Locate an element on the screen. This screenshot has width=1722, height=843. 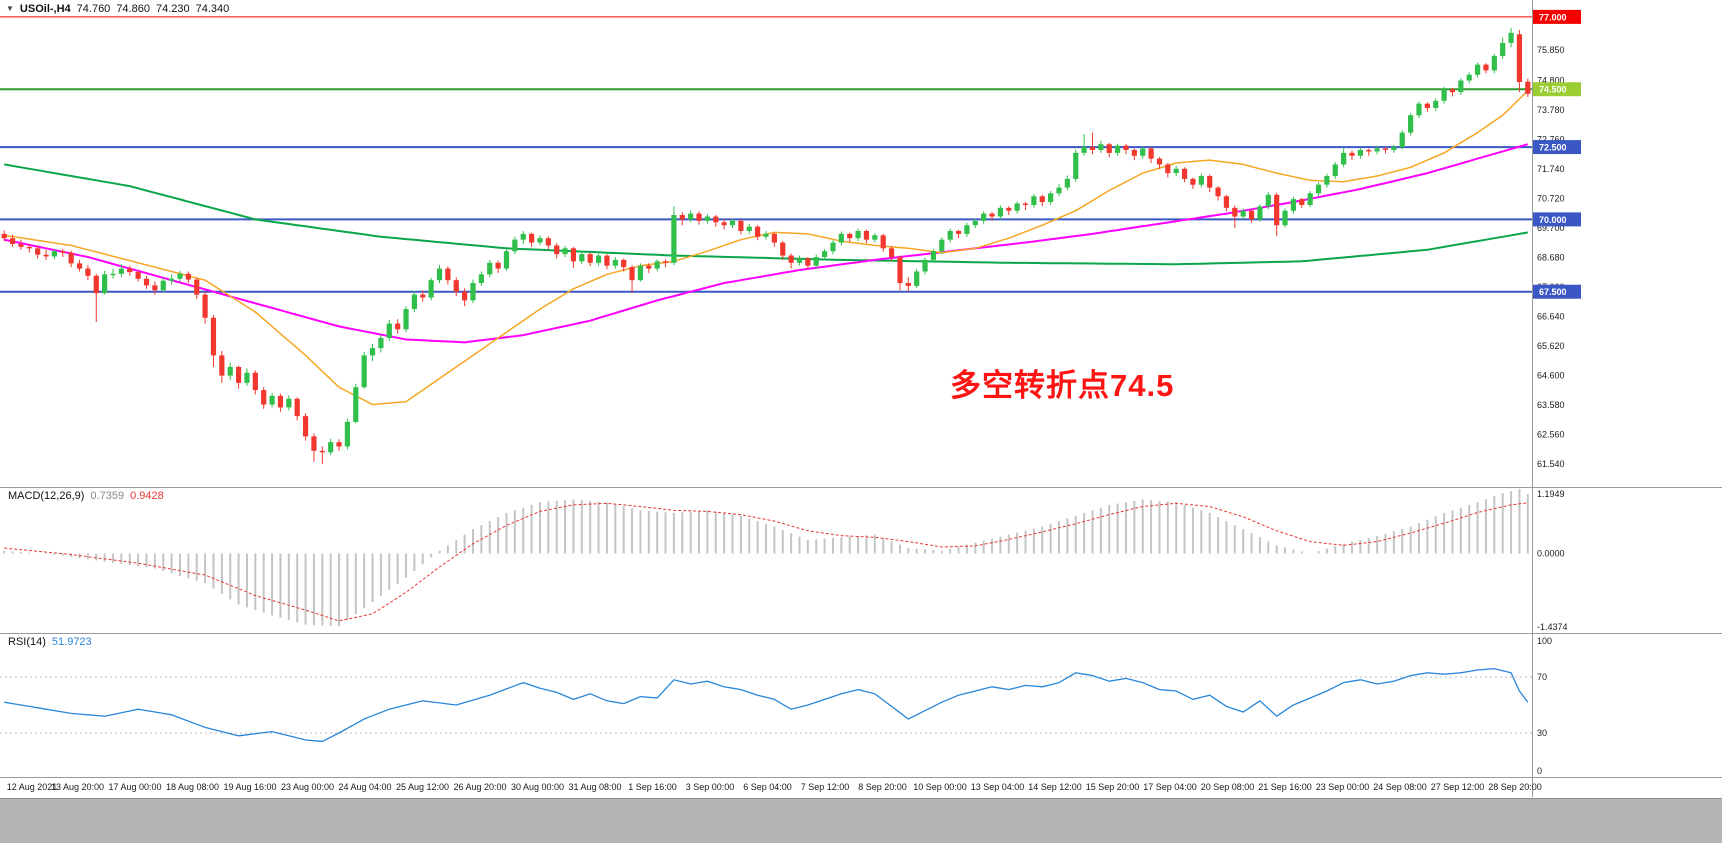
time-axis-label: 18 Aug 08:00 is located at coordinates (192, 787).